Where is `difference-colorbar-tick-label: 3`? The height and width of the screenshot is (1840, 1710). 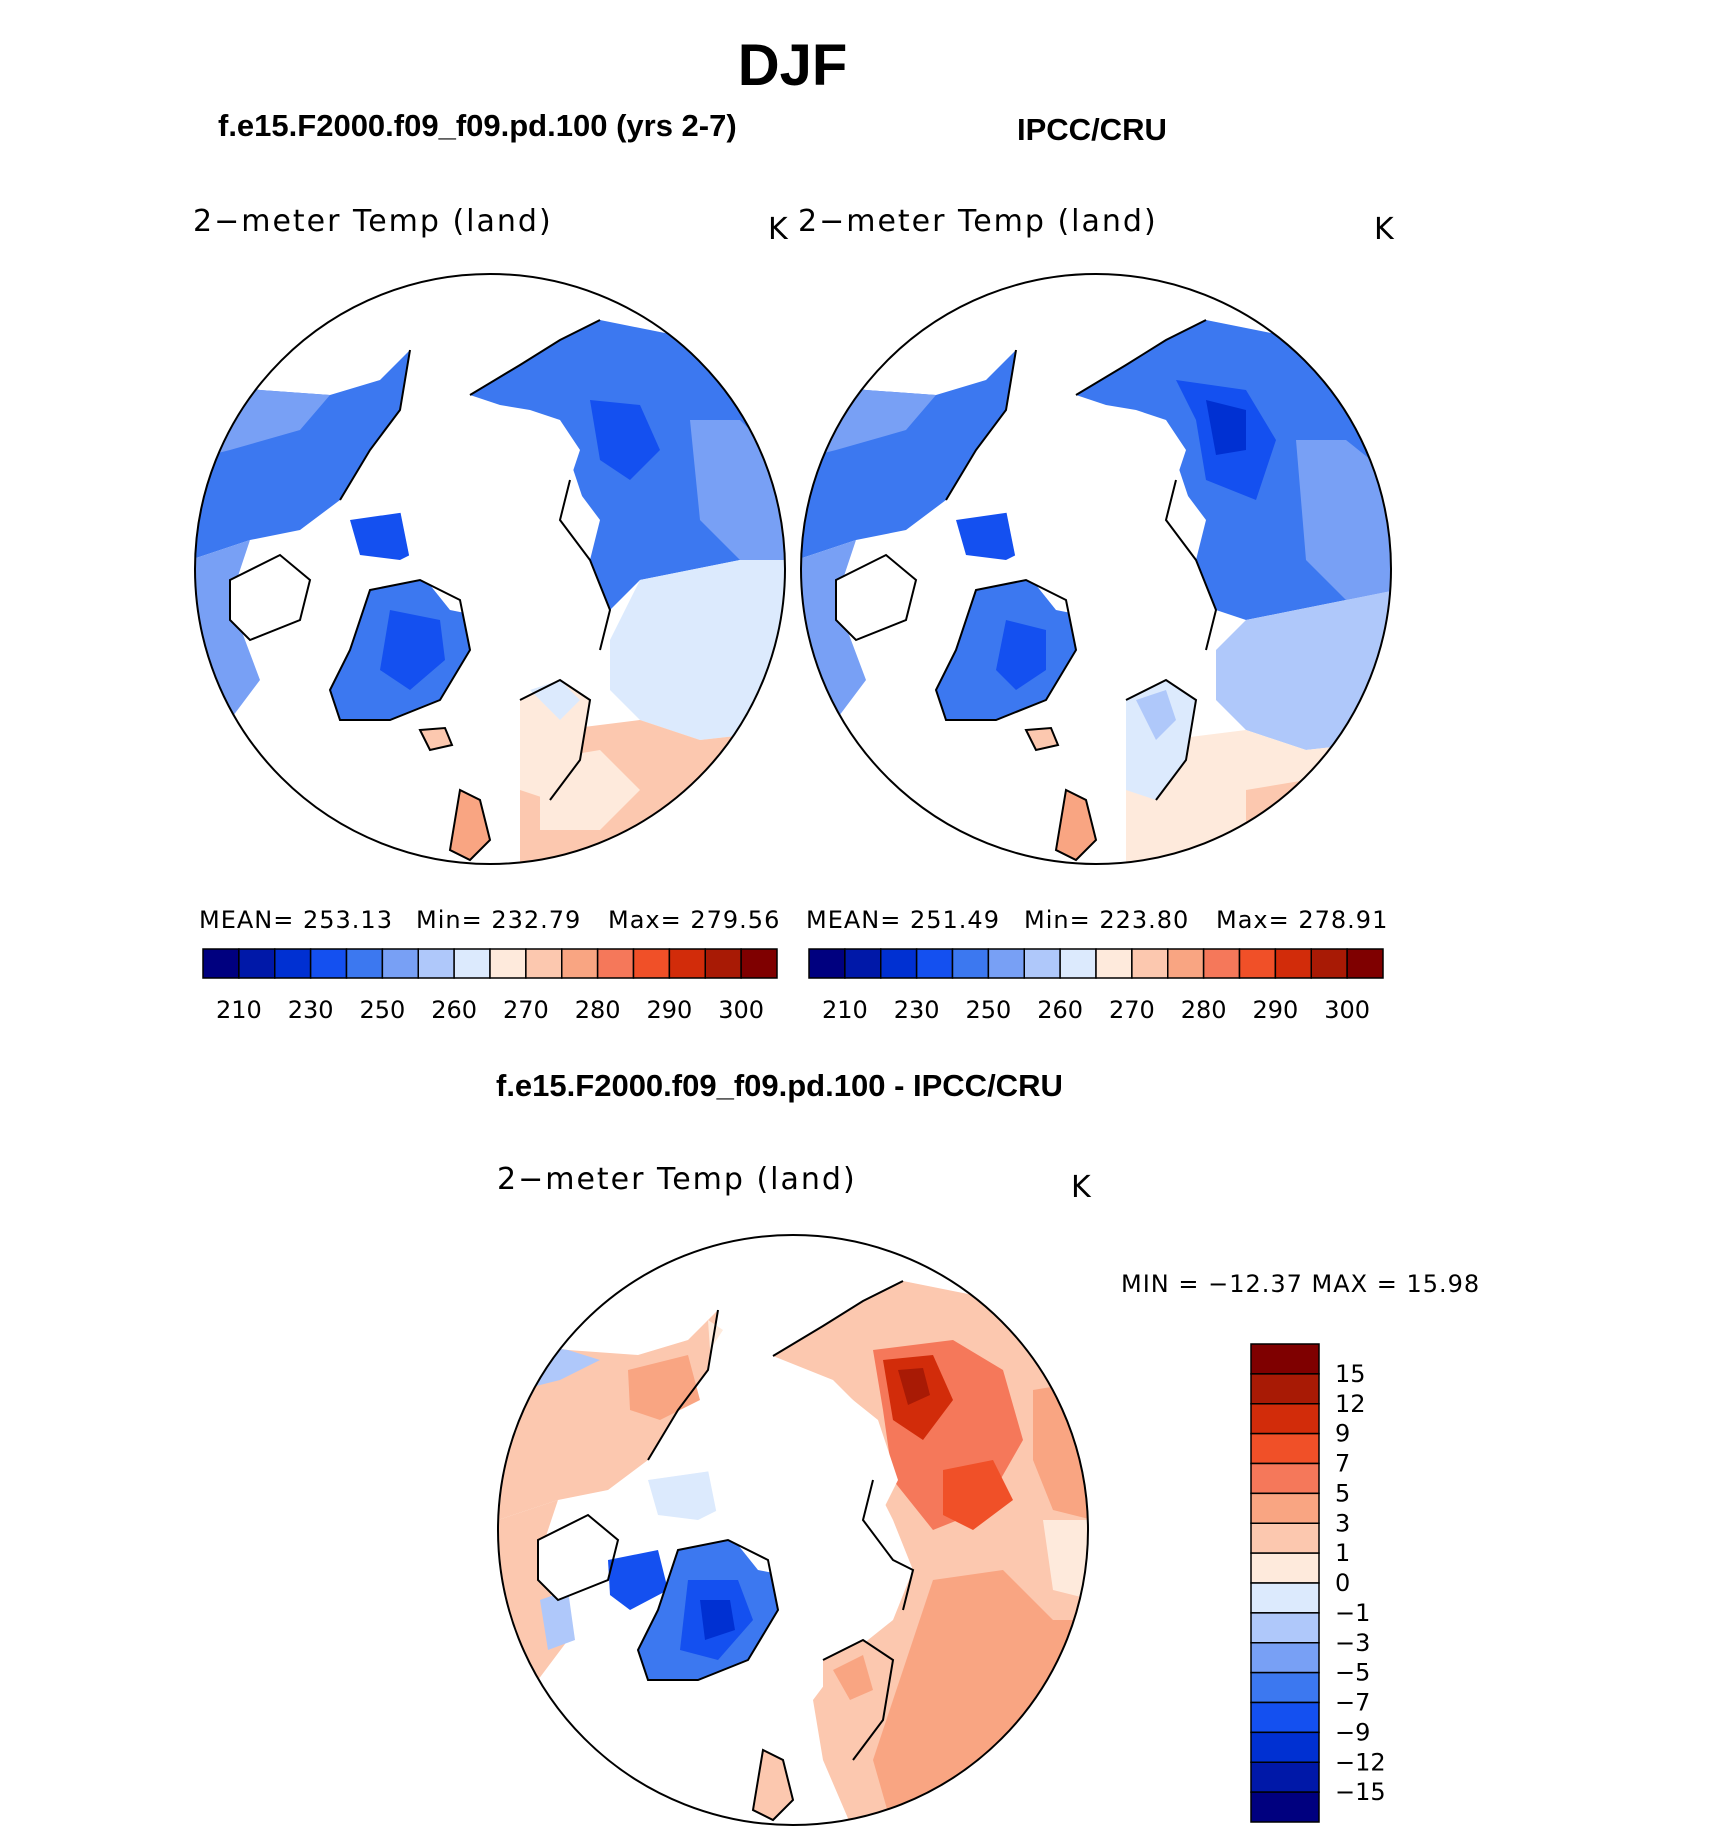
difference-colorbar-tick-label: 3 is located at coordinates (1342, 1523).